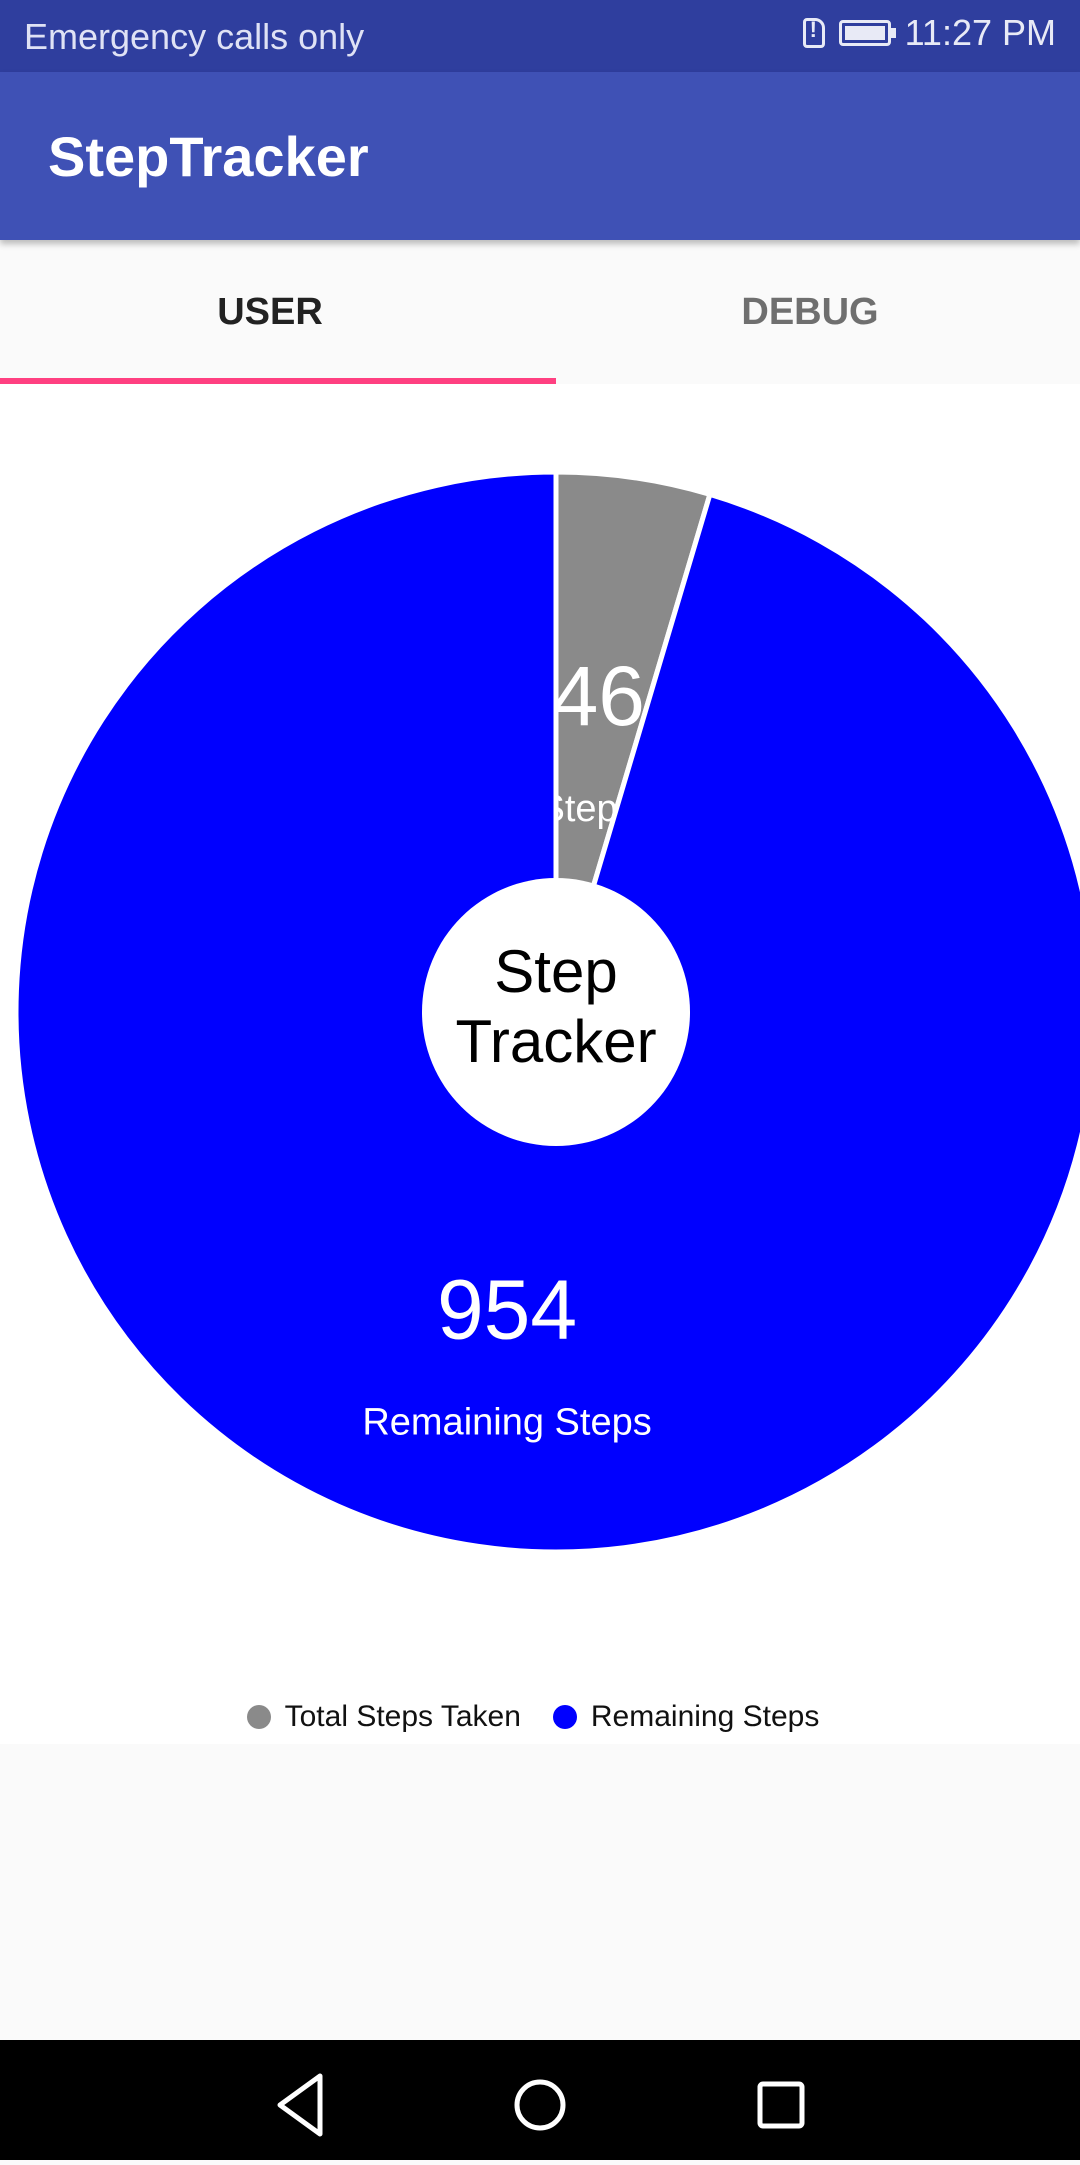  What do you see at coordinates (402, 1716) in the screenshot?
I see `legend-label-taken: Total Steps Taken` at bounding box center [402, 1716].